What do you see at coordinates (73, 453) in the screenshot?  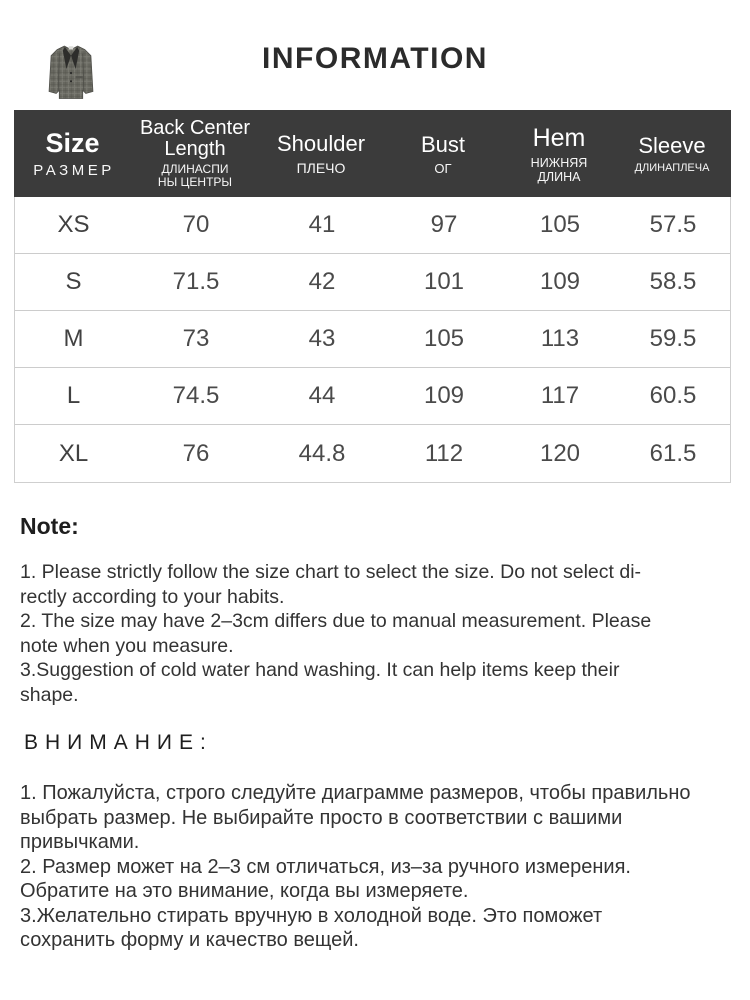 I see `size-label: XL` at bounding box center [73, 453].